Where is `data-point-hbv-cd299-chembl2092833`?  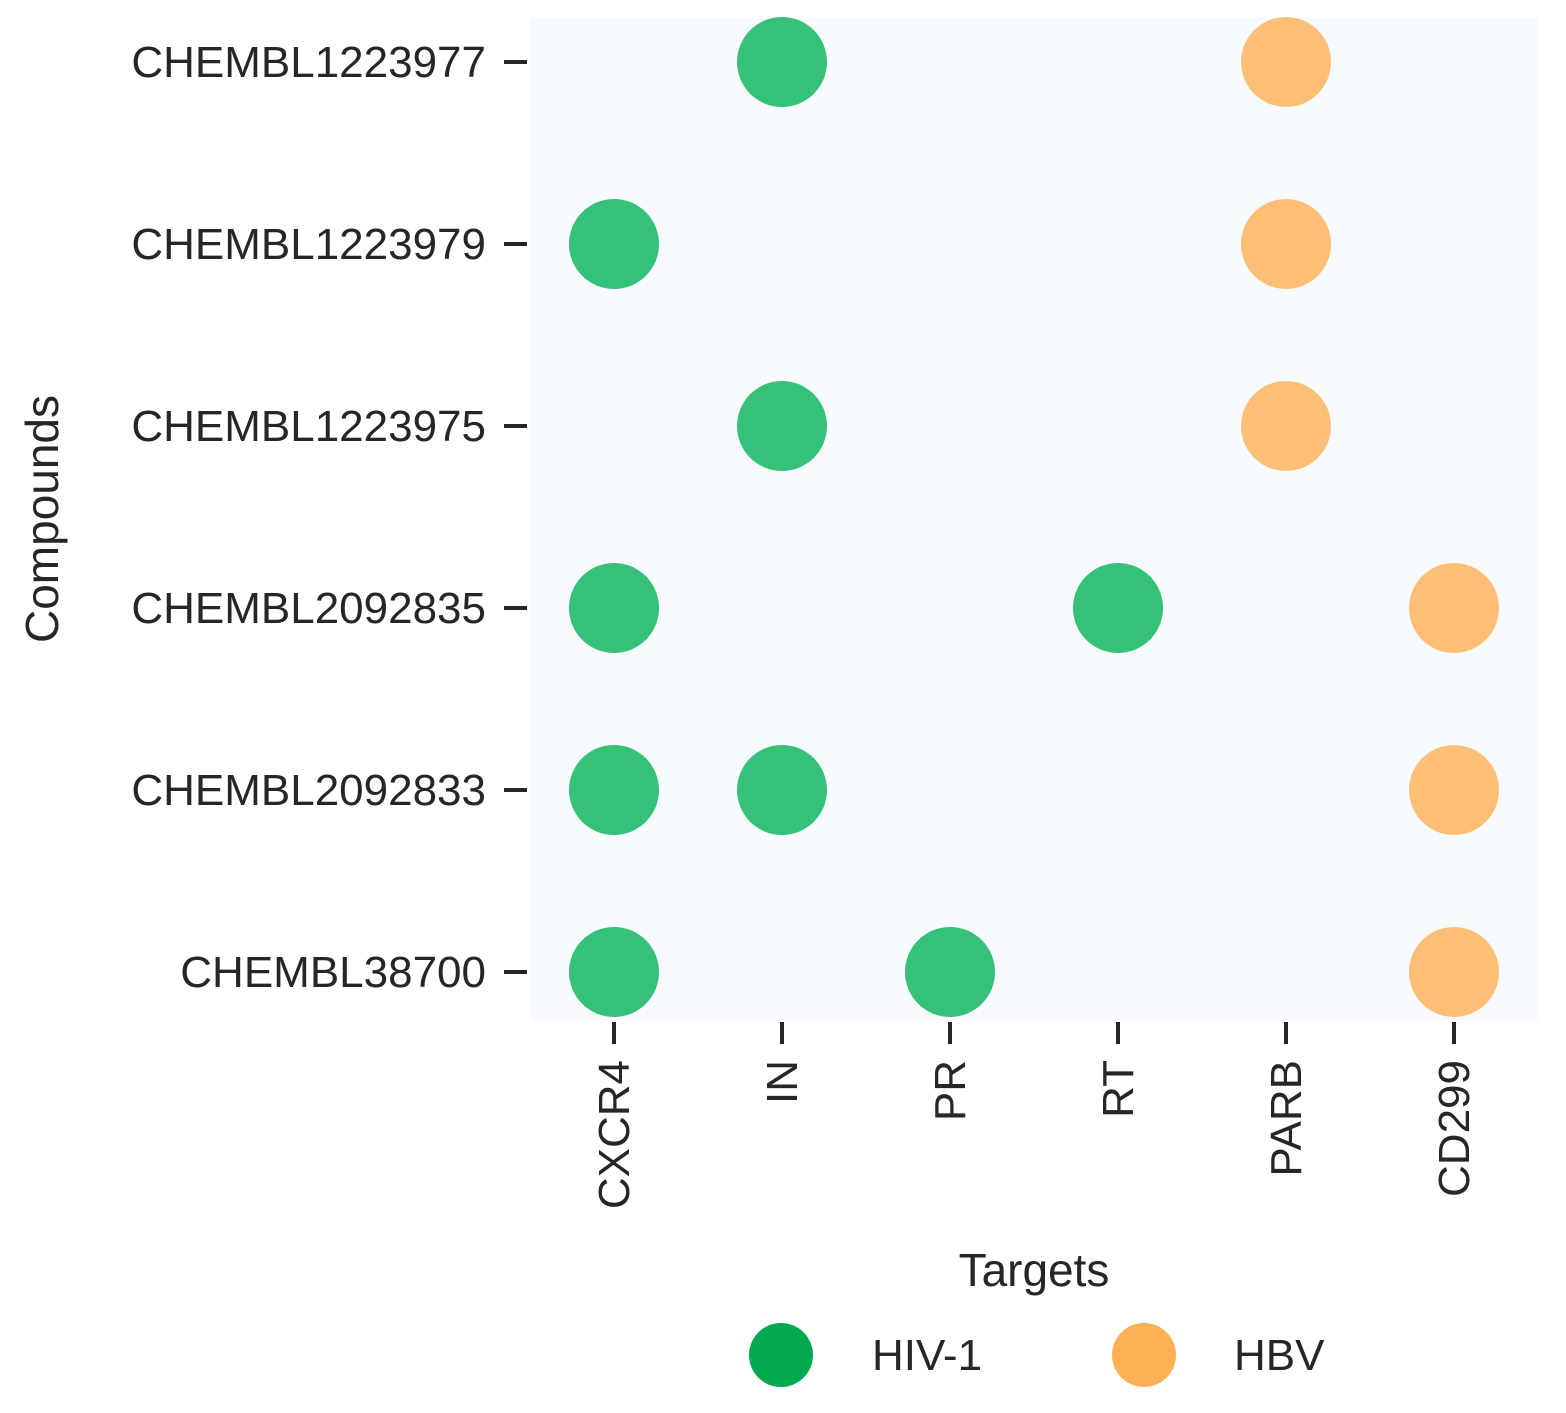 data-point-hbv-cd299-chembl2092833 is located at coordinates (1454, 790).